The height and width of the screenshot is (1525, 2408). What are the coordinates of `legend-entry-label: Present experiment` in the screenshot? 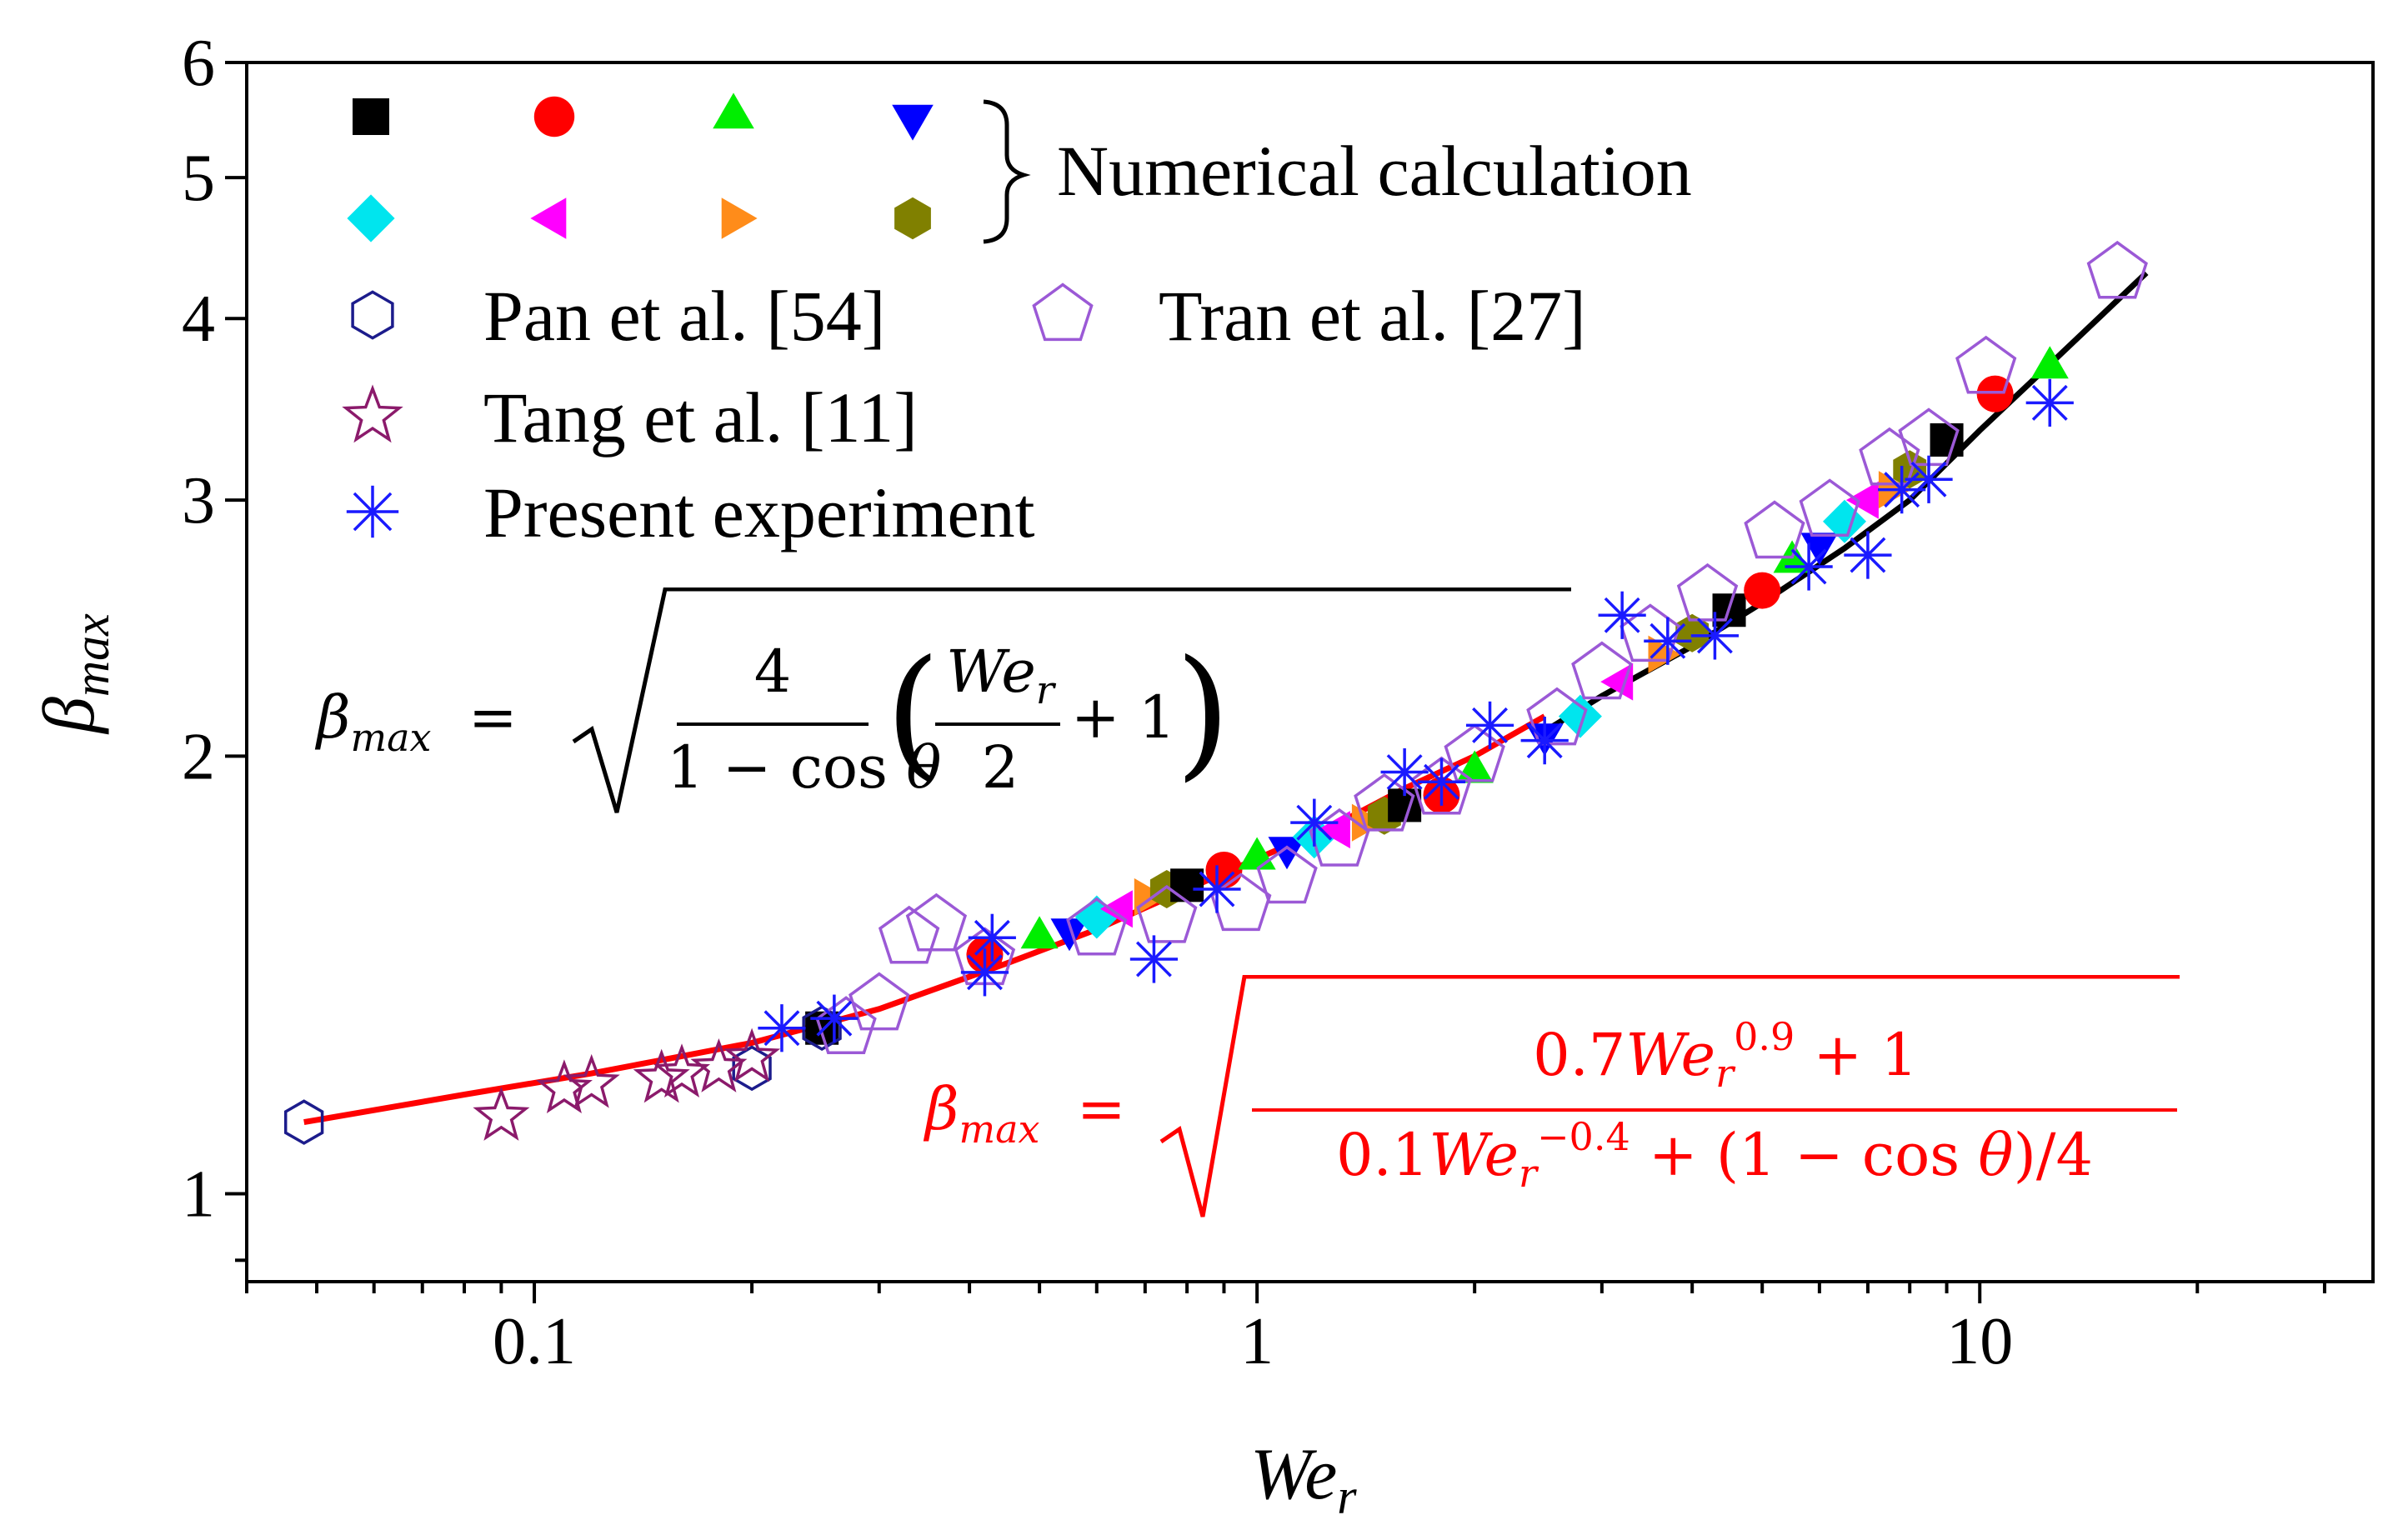 It's located at (759, 512).